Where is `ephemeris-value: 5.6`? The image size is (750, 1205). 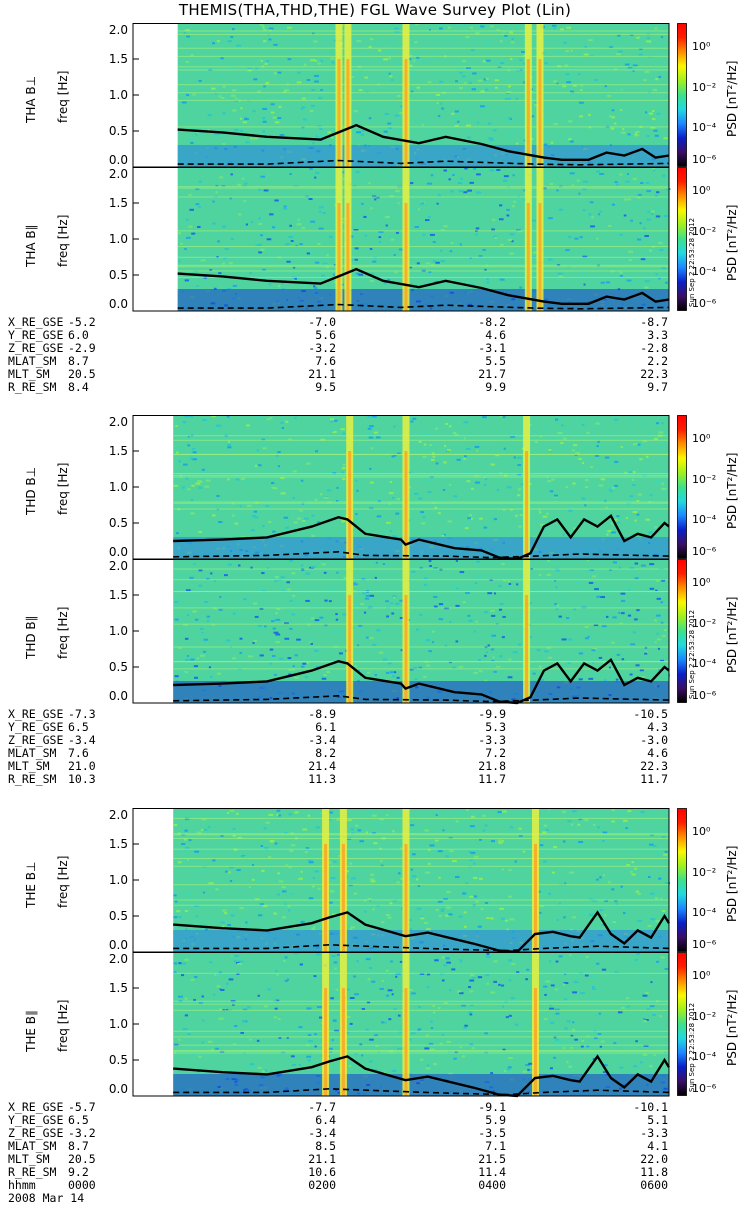
ephemeris-value: 5.6 is located at coordinates (325, 335).